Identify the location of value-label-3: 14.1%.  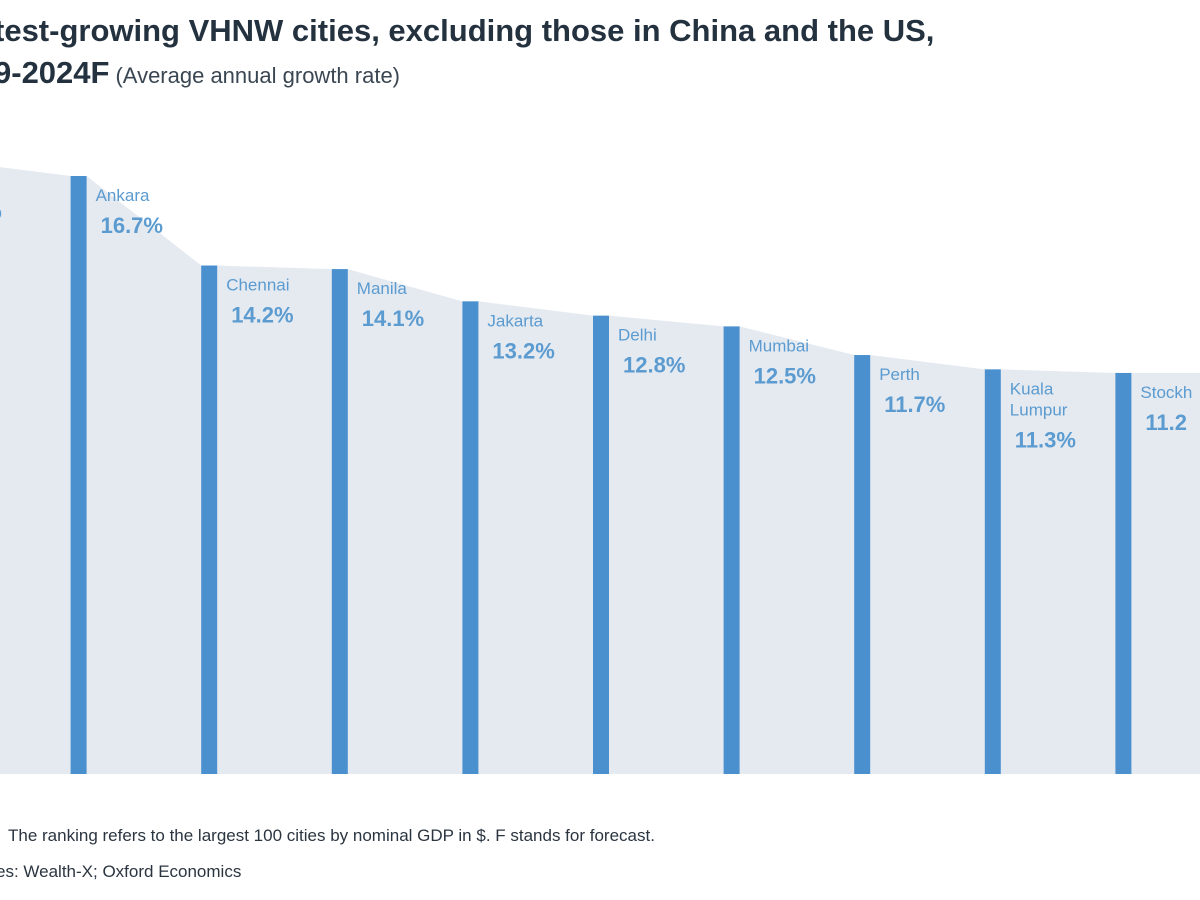
(393, 318).